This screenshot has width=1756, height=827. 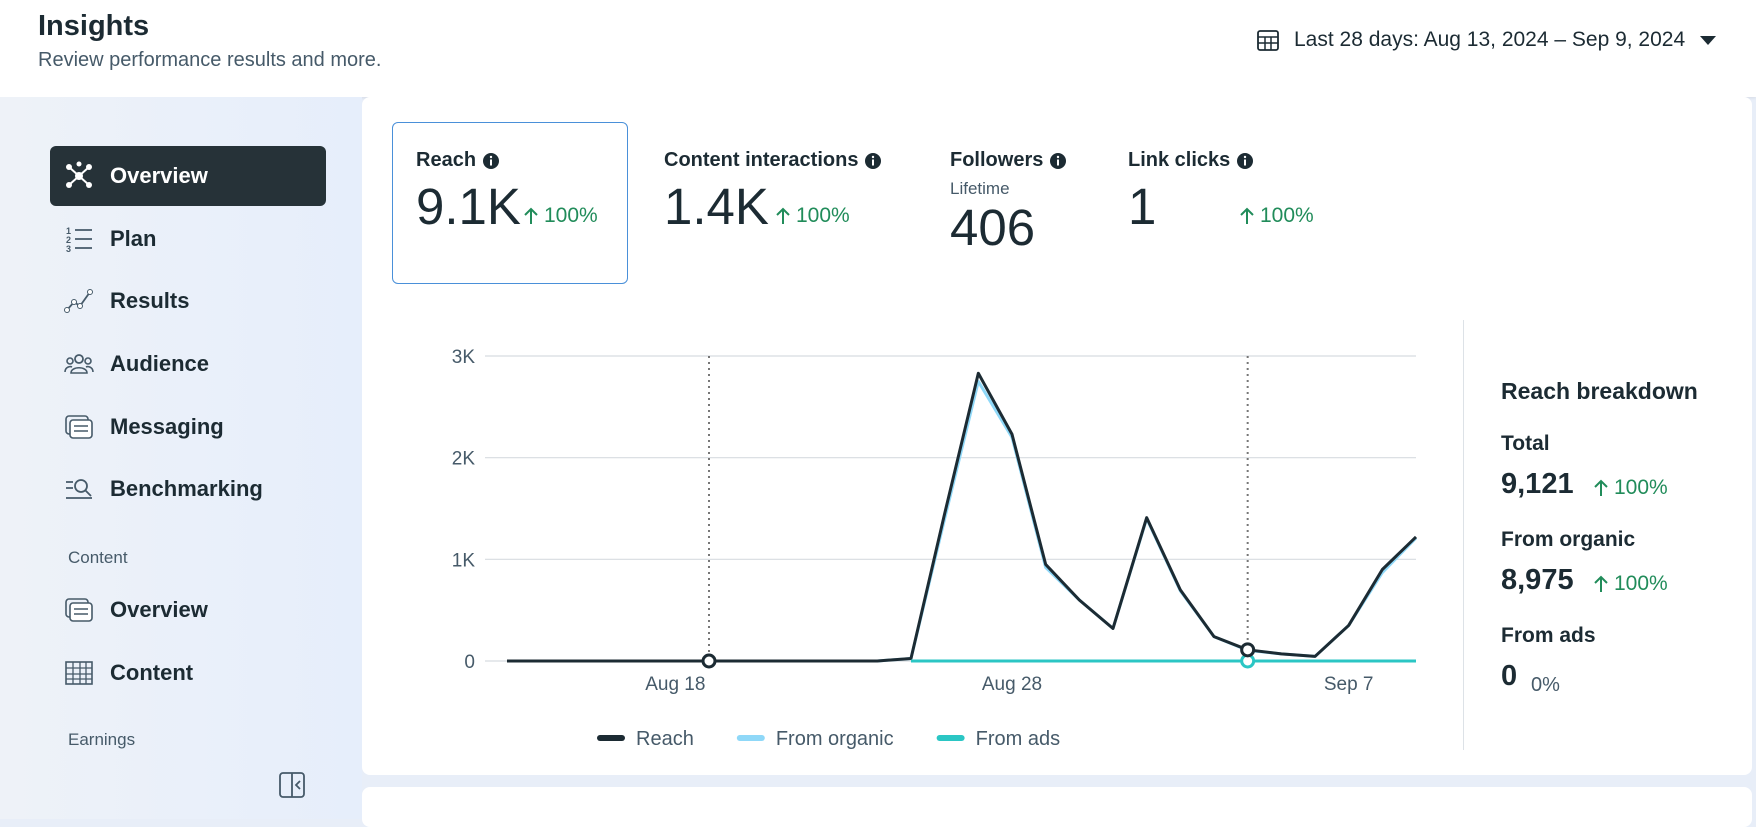 What do you see at coordinates (1568, 539) in the screenshot?
I see `breakdown-label: From organic` at bounding box center [1568, 539].